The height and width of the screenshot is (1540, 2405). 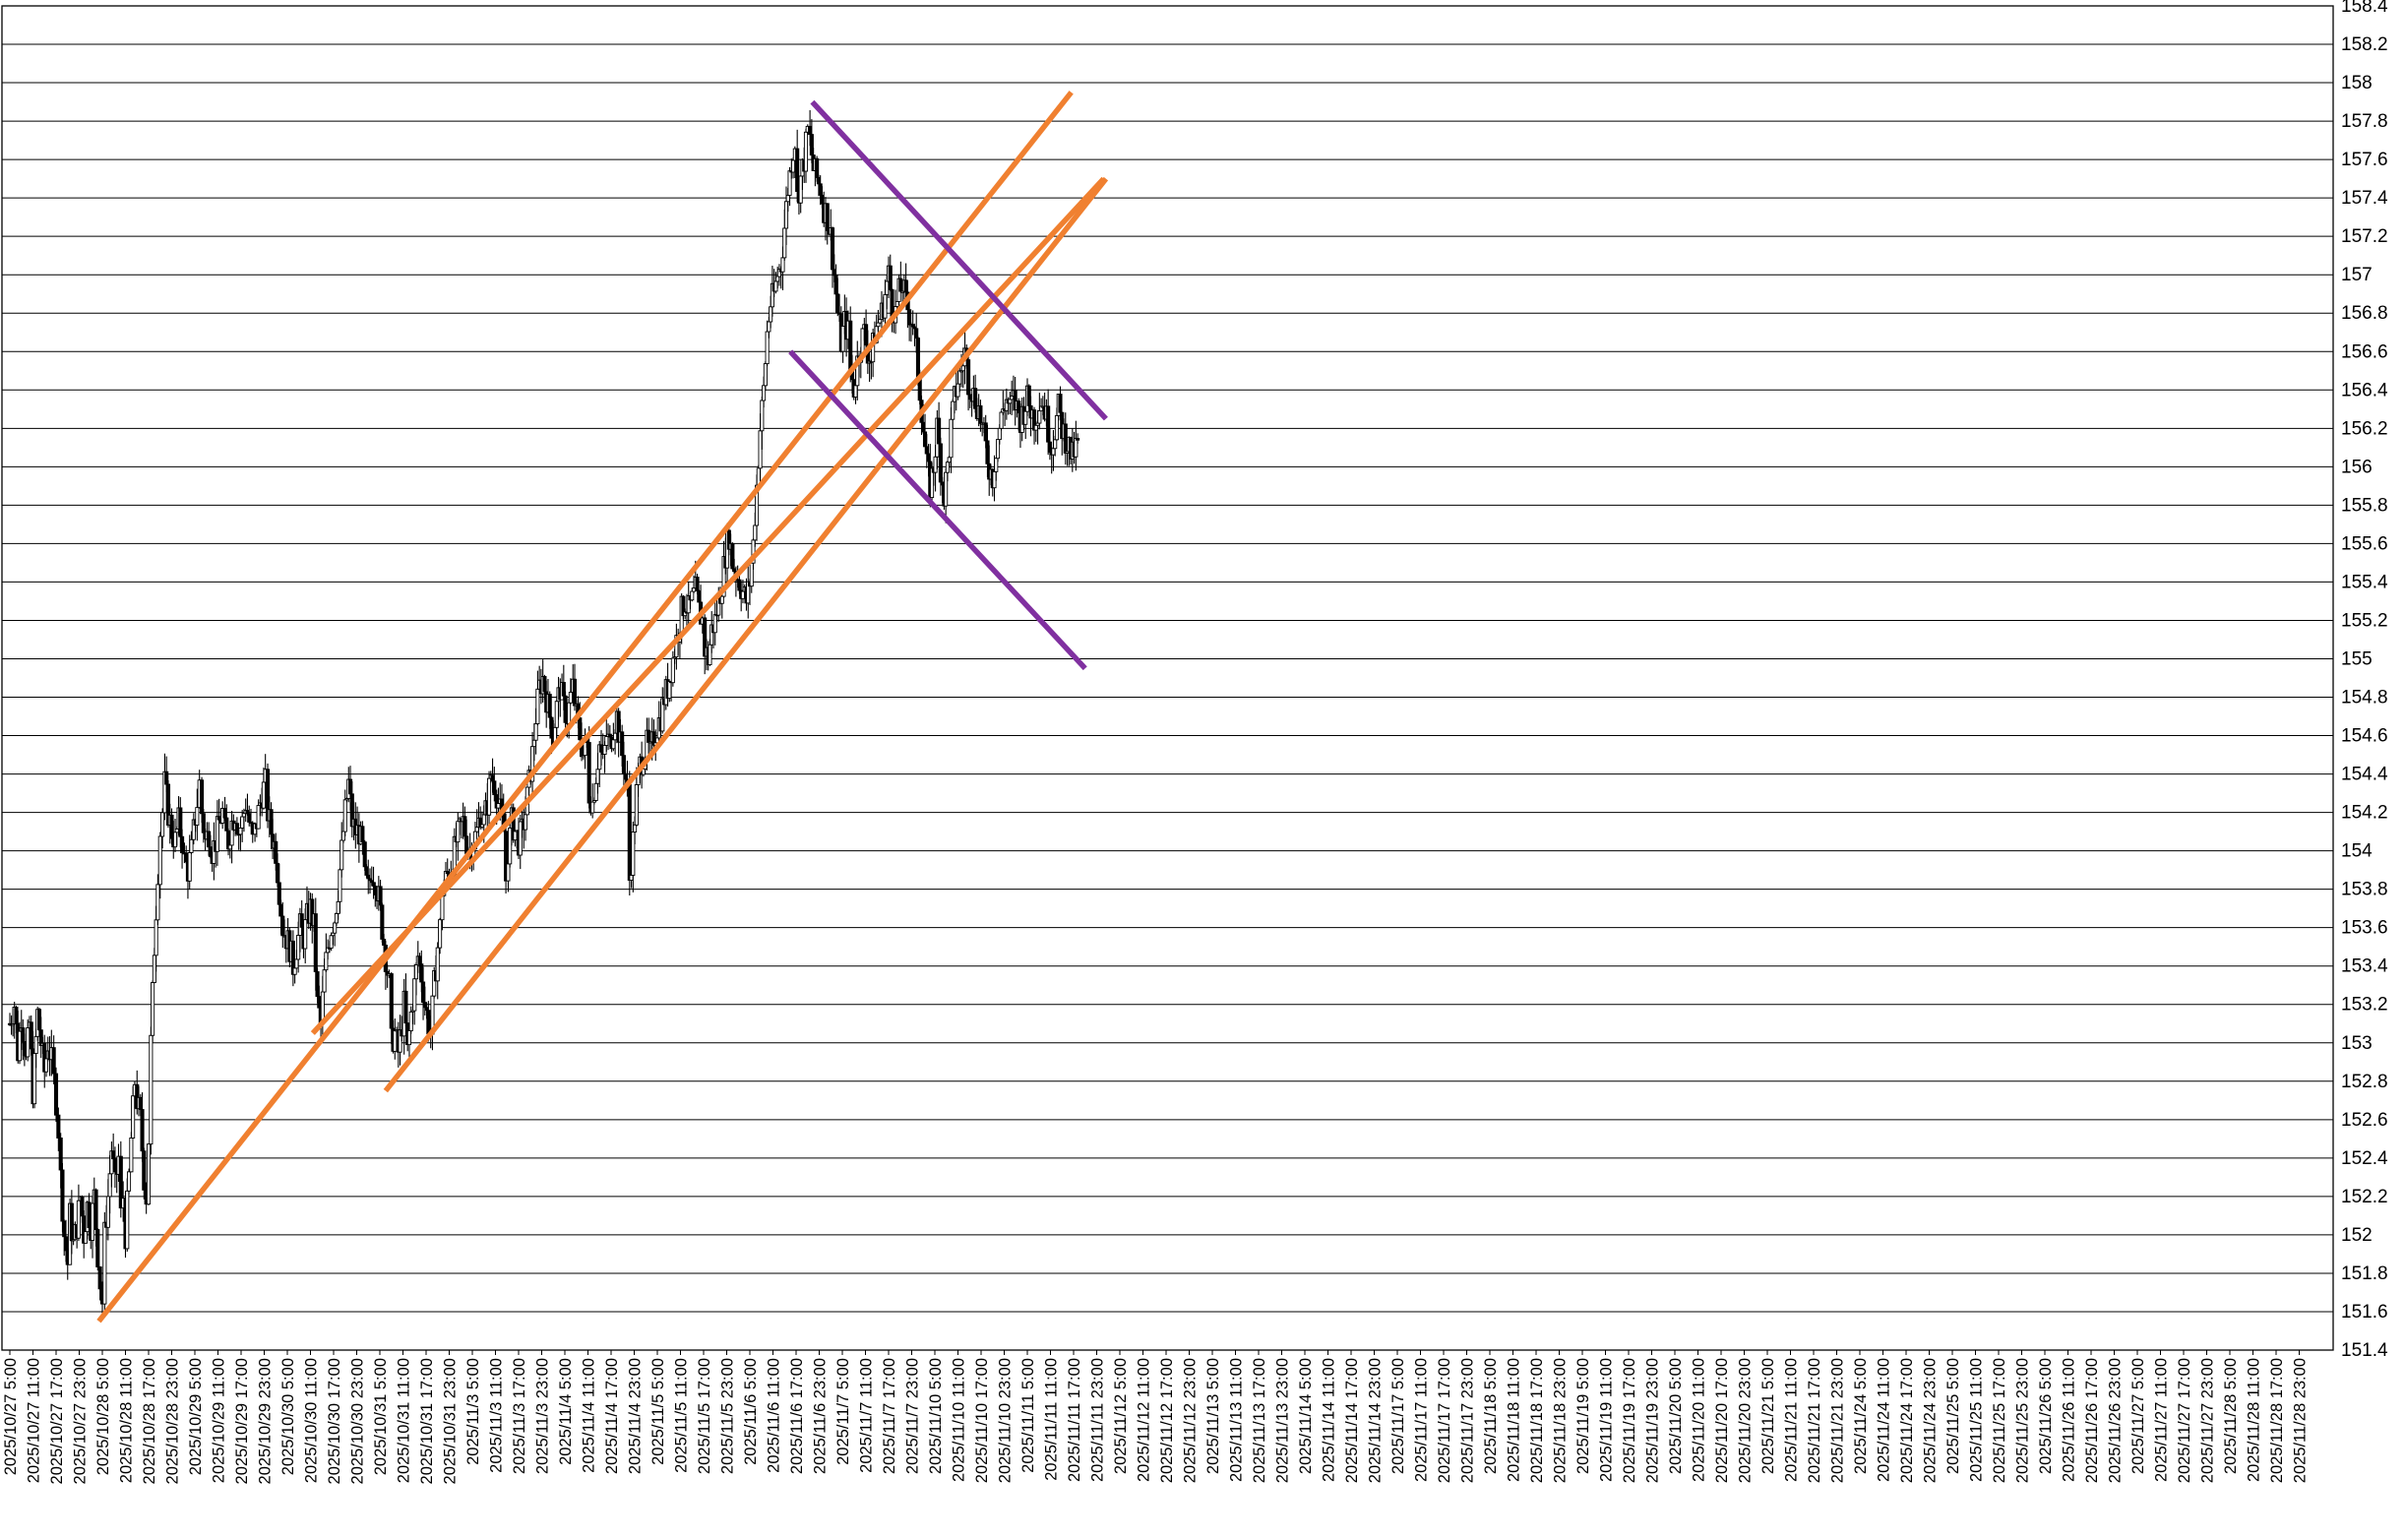 I want to click on x-tick-label: 2025/11/14 17:00, so click(x=1352, y=1420).